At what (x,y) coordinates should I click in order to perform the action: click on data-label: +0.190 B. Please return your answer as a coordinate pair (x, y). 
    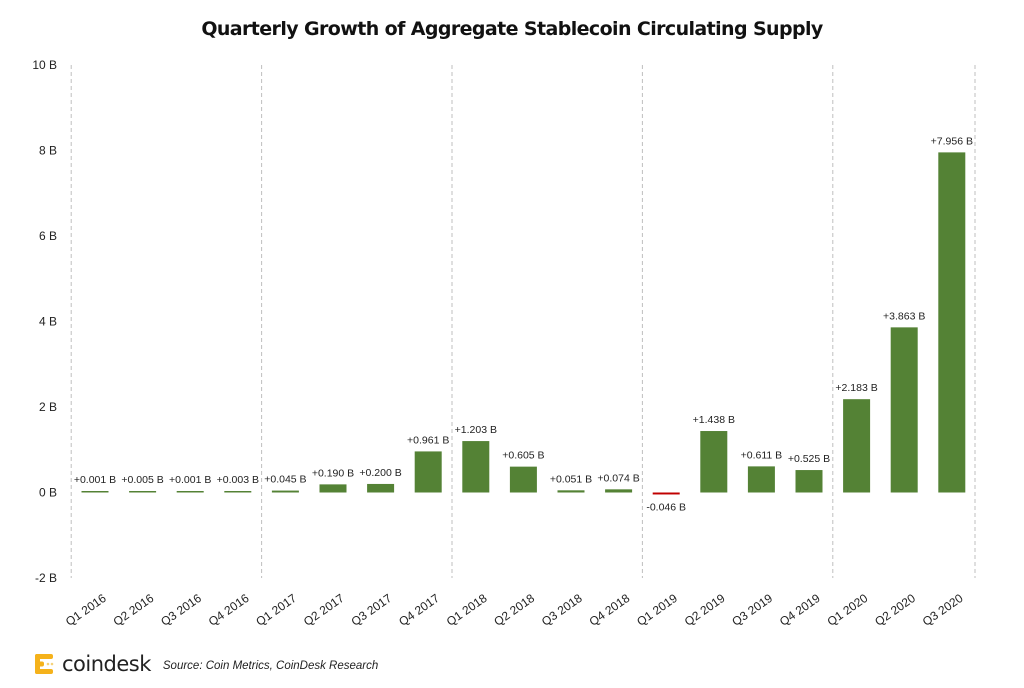
    Looking at the image, I should click on (333, 473).